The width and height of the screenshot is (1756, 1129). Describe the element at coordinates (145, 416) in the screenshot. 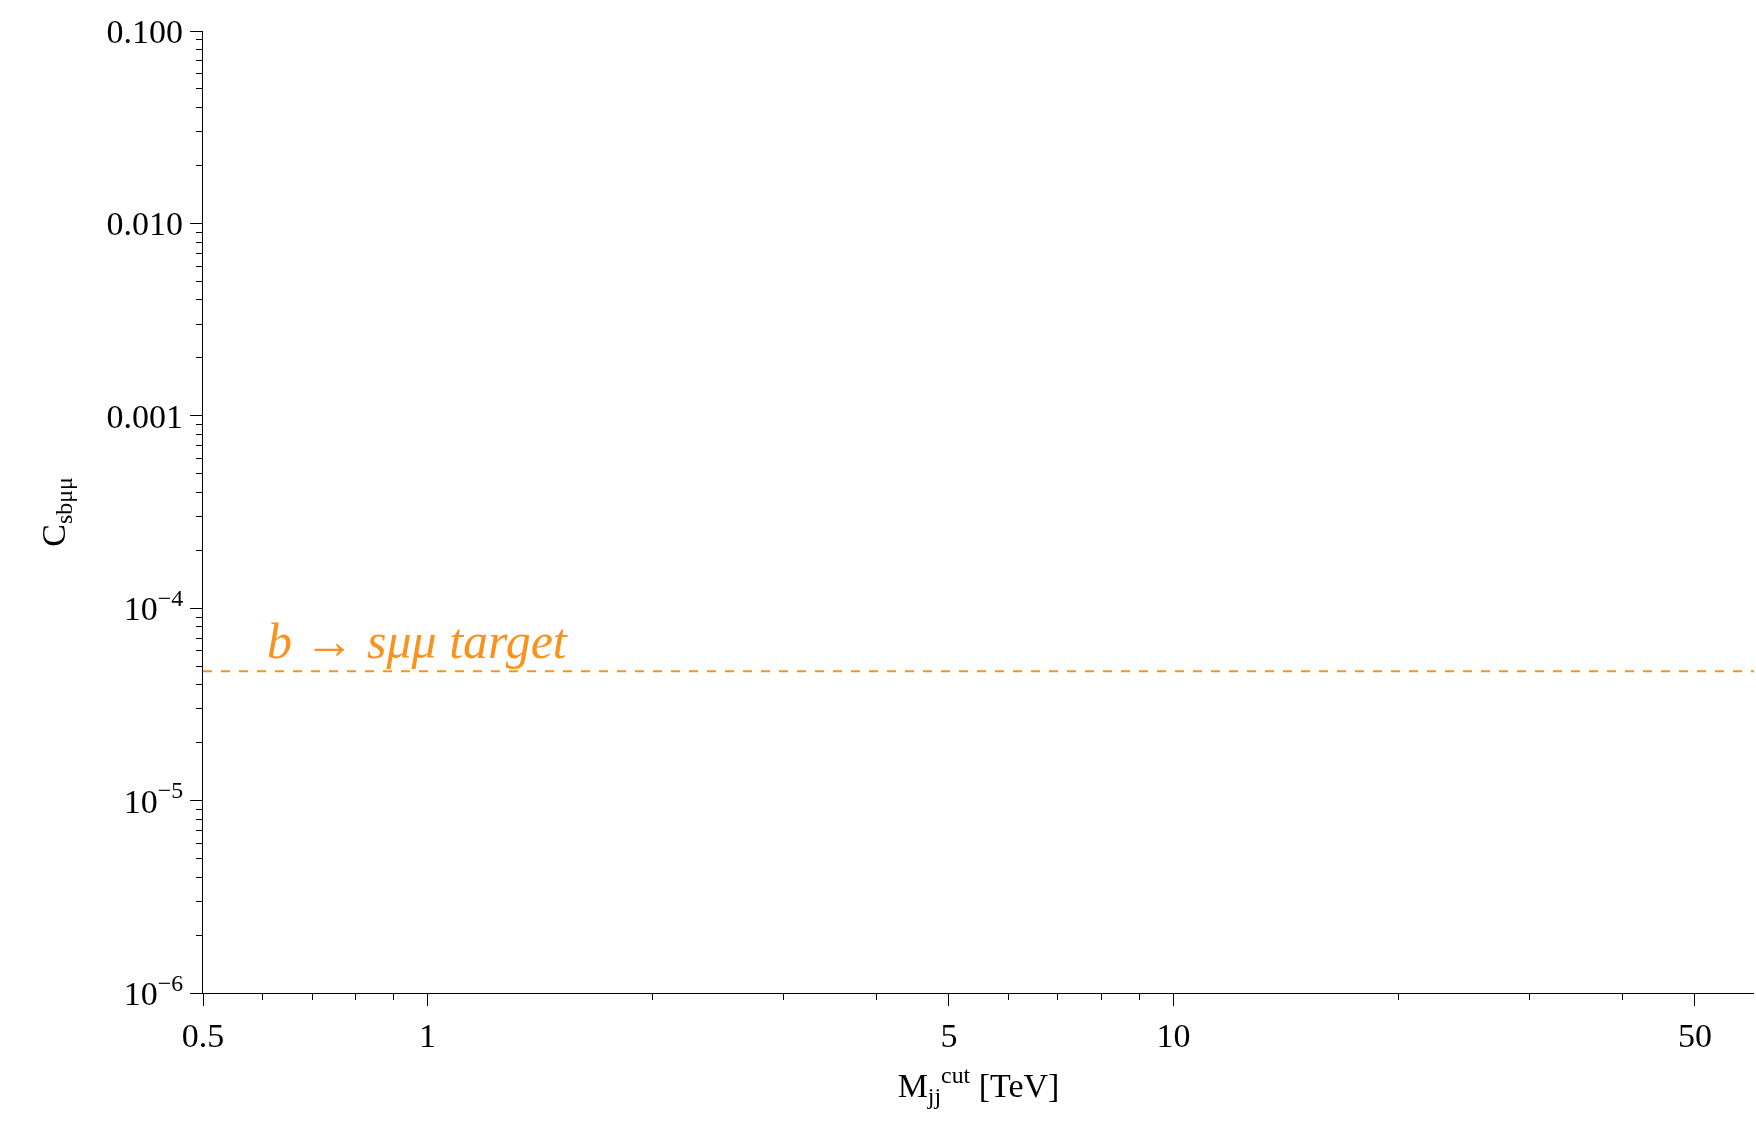

I see `y-tick-label: 0.001` at that location.